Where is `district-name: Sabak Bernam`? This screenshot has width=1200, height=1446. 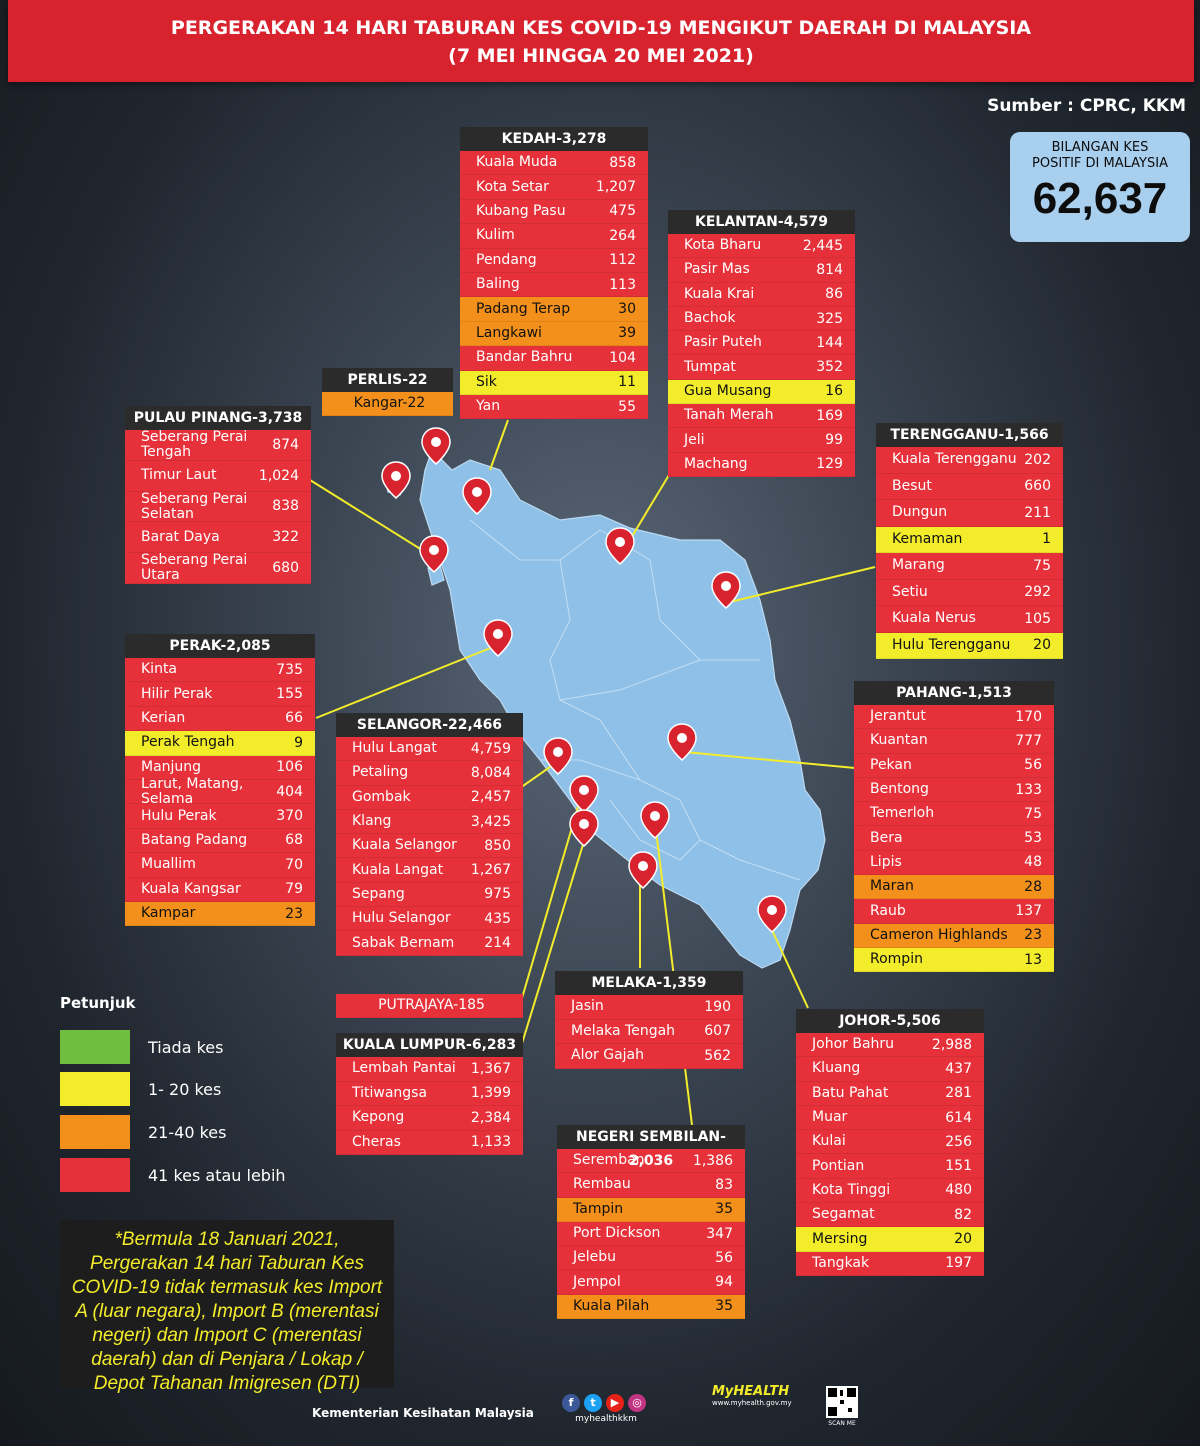
district-name: Sabak Bernam is located at coordinates (403, 942).